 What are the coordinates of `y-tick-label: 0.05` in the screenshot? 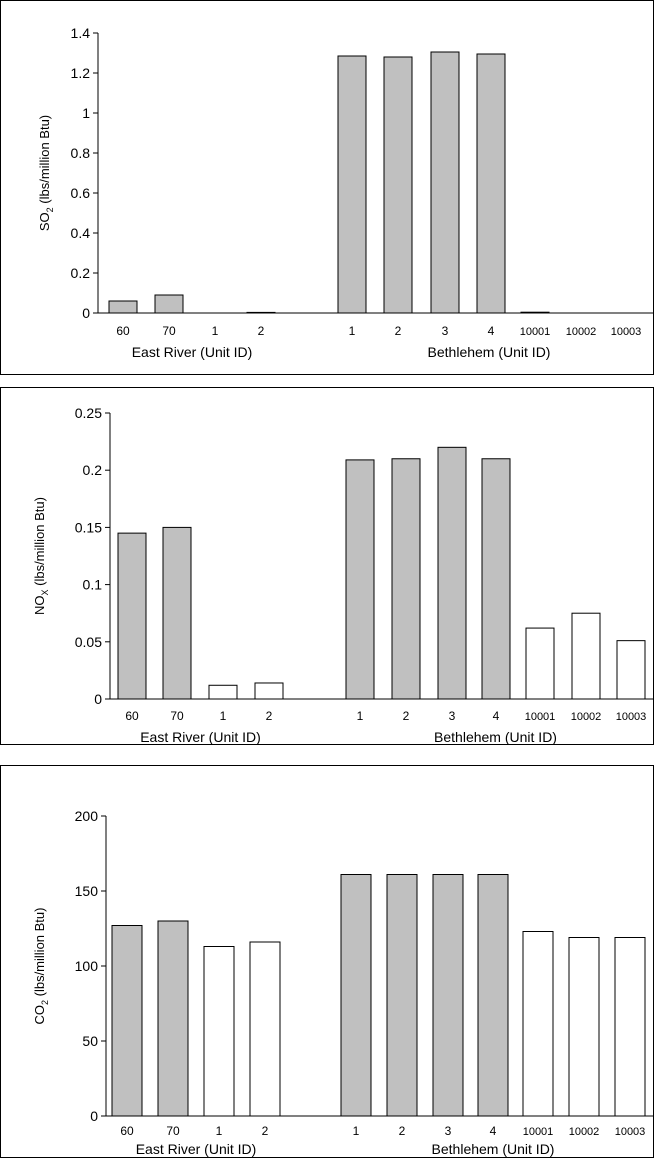 It's located at (88, 642).